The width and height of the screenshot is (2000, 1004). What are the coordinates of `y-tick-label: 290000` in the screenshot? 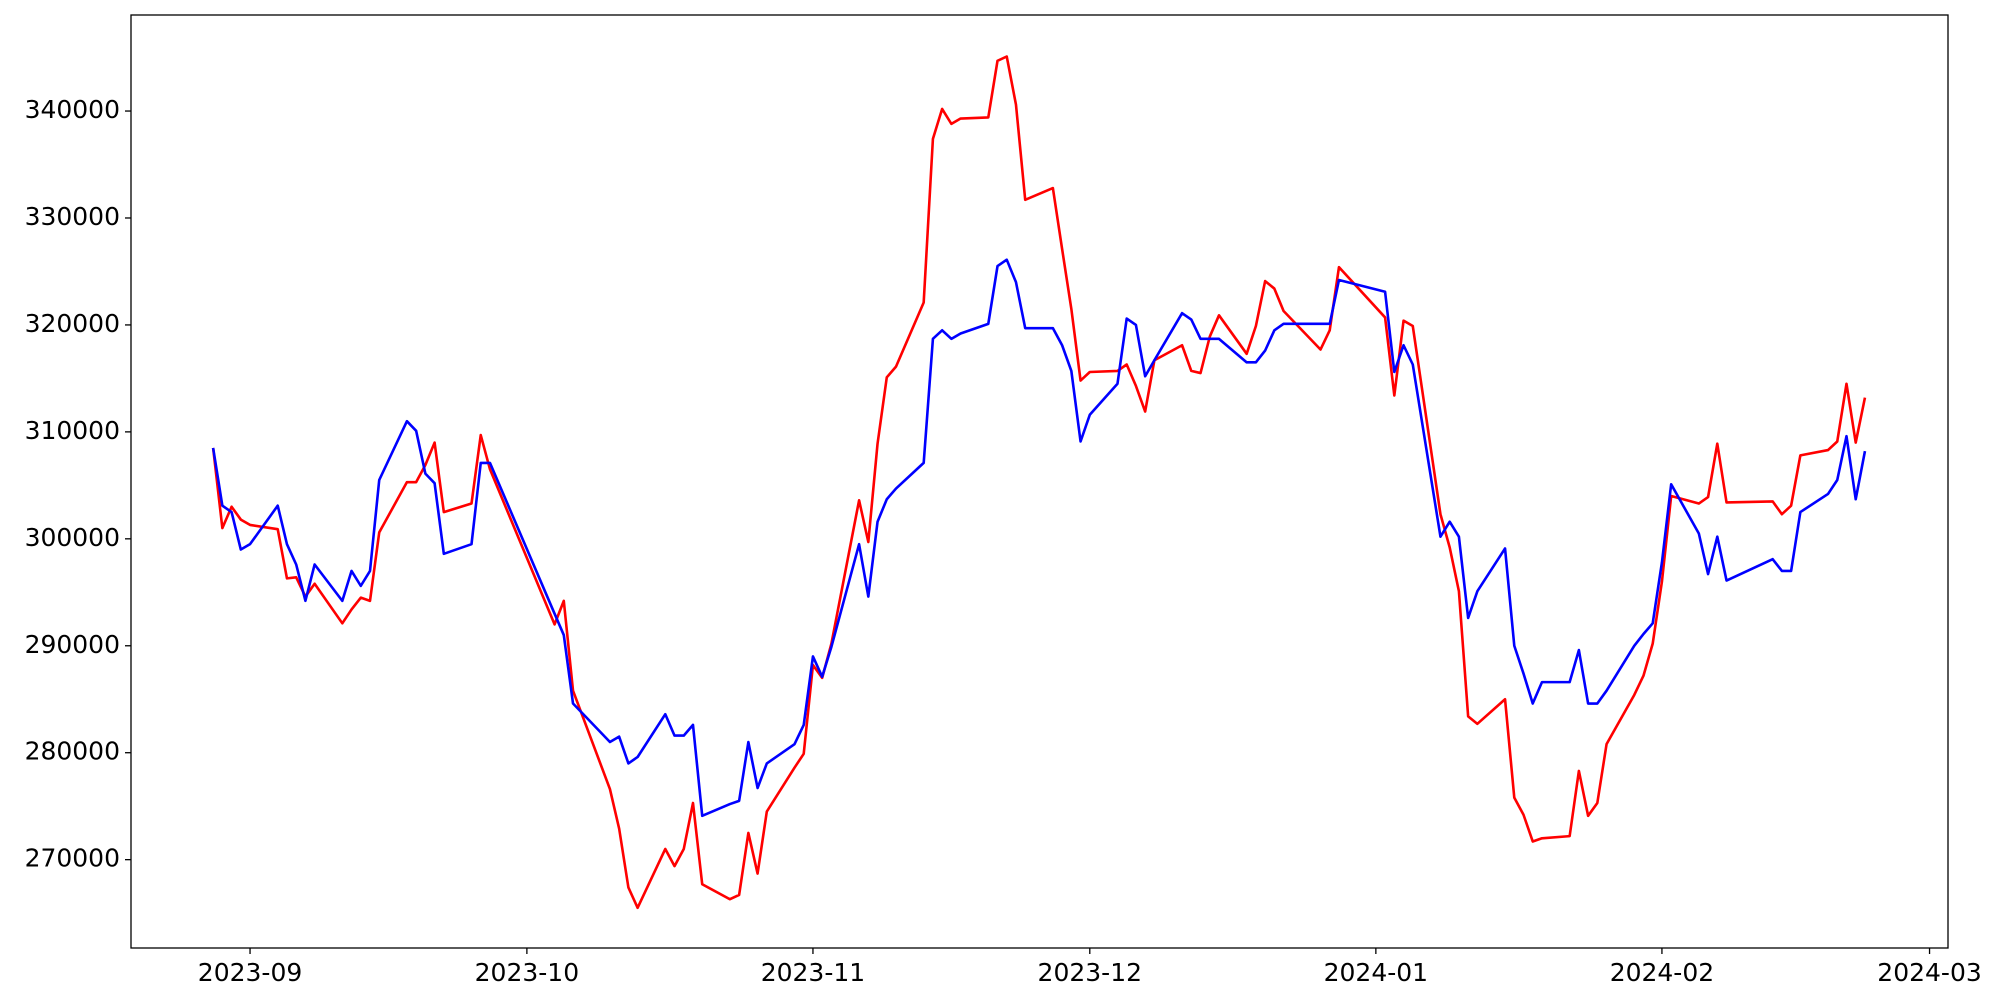 It's located at (72, 644).